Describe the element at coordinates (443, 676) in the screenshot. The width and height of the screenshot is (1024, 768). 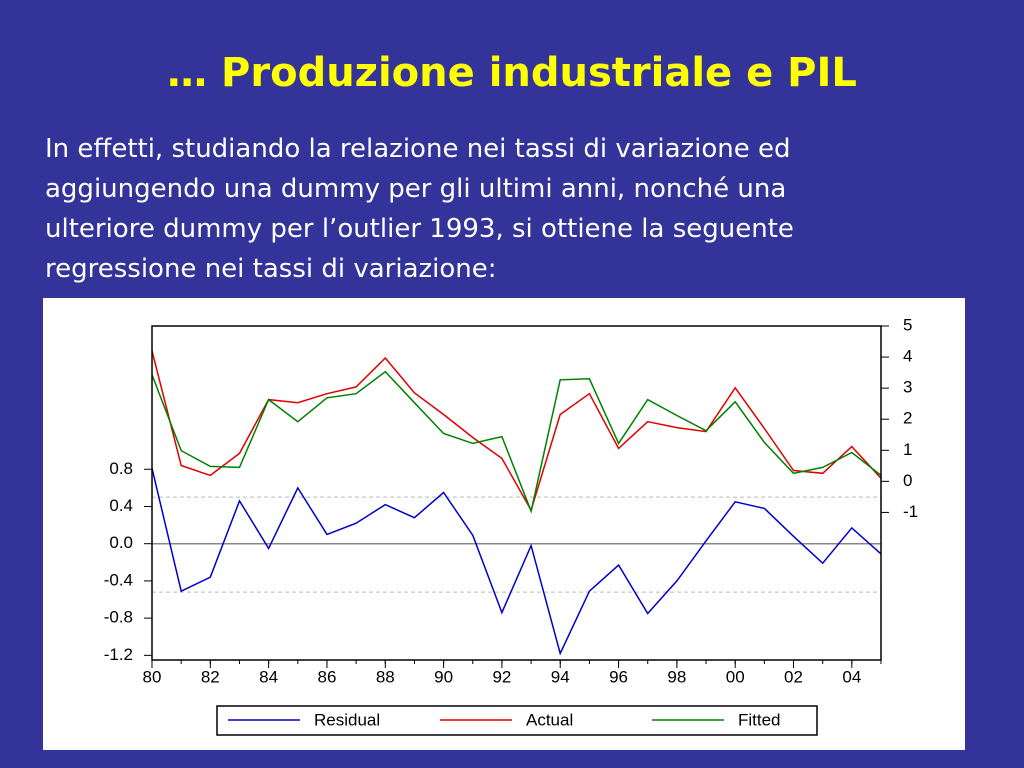
I see `x-tick-label: 90` at that location.